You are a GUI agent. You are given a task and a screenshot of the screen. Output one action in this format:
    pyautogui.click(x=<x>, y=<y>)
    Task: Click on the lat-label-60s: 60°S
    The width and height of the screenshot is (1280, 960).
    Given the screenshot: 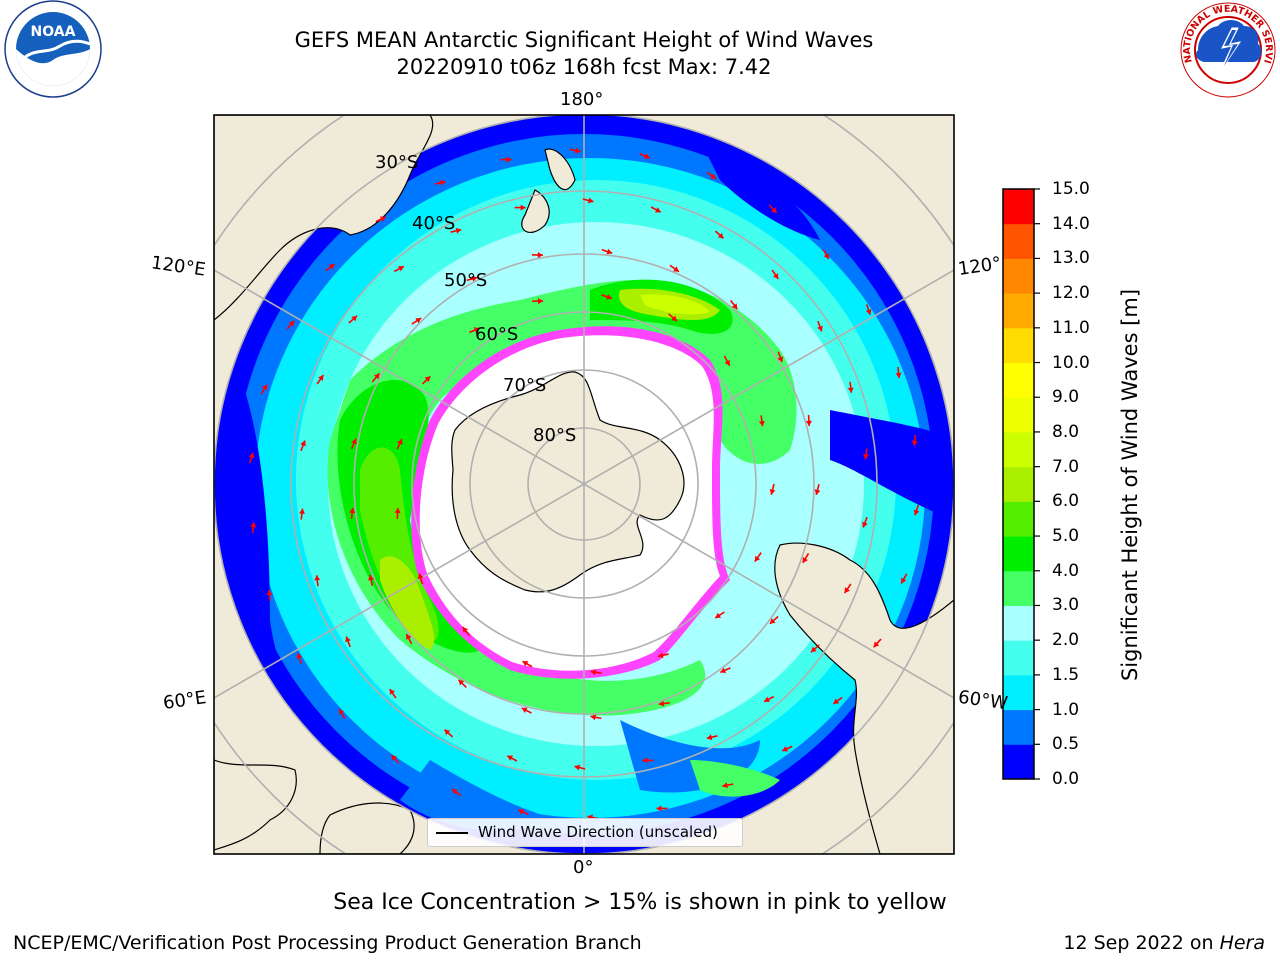 What is the action you would take?
    pyautogui.click(x=497, y=334)
    